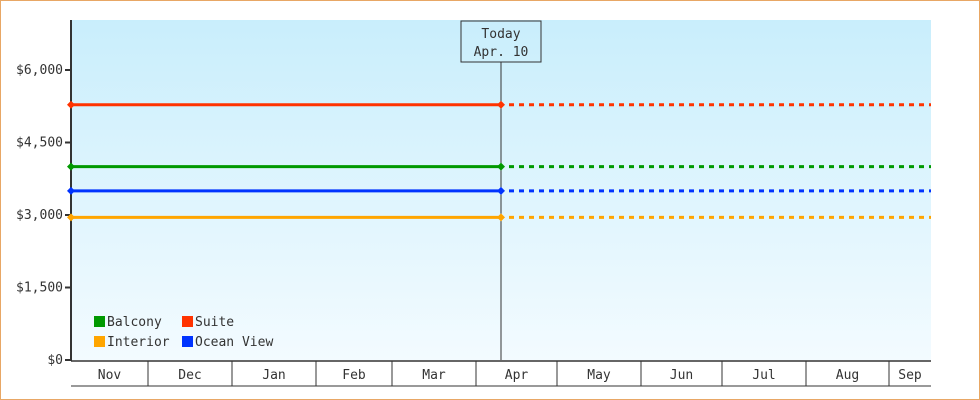  What do you see at coordinates (110, 375) in the screenshot?
I see `x-tick-label: Nov` at bounding box center [110, 375].